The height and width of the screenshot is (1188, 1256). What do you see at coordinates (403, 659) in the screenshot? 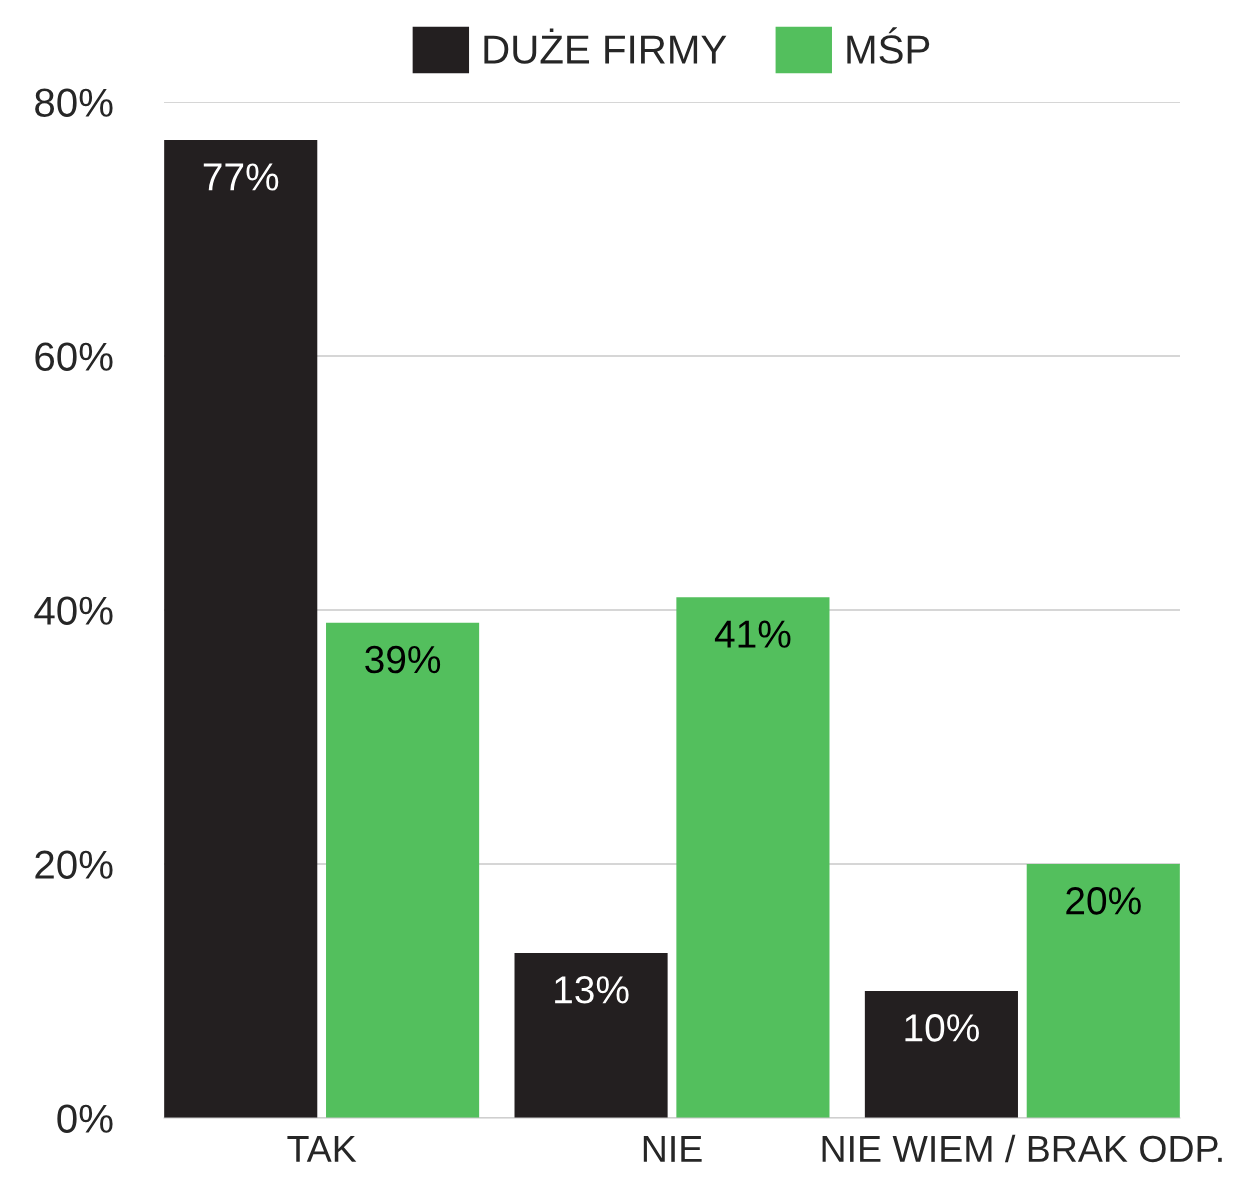
I see `data-label: 39%` at bounding box center [403, 659].